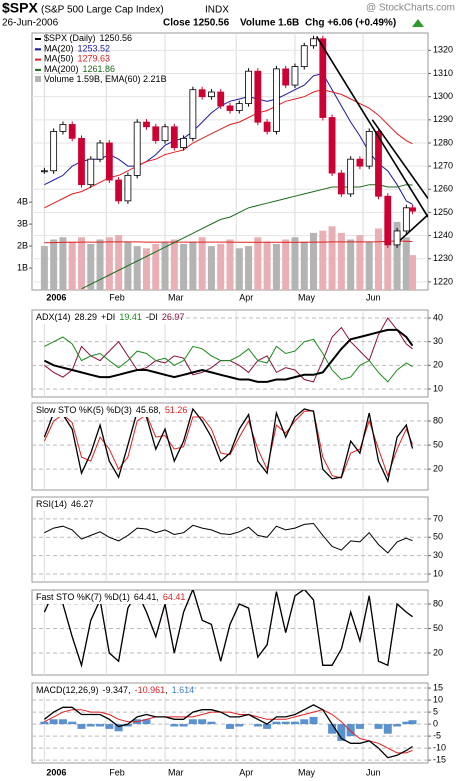  I want to click on y-tick-label: 10, so click(438, 573).